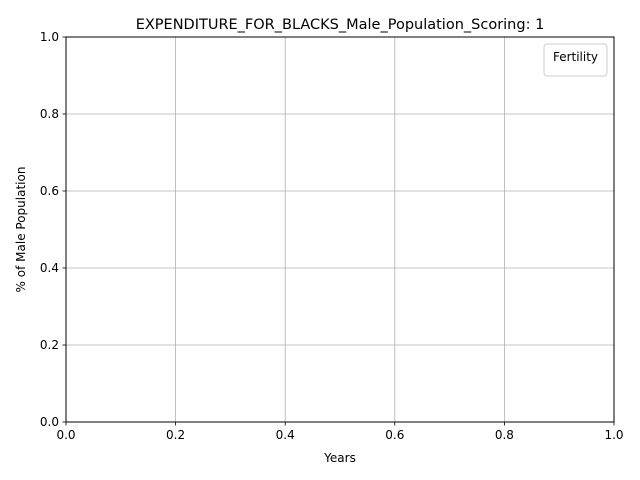 Image resolution: width=640 pixels, height=480 pixels. What do you see at coordinates (49, 114) in the screenshot?
I see `y-tick-label: 0.8` at bounding box center [49, 114].